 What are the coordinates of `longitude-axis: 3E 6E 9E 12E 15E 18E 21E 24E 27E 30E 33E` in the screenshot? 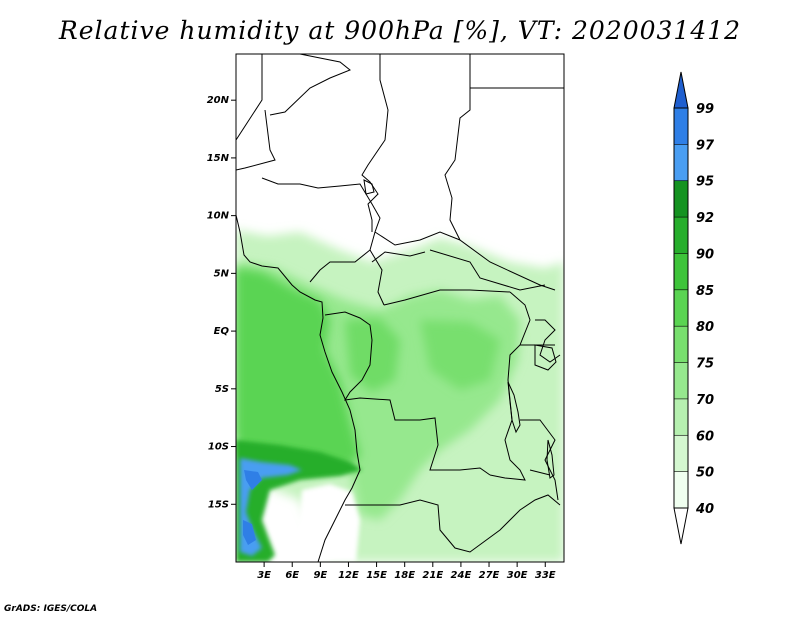 It's located at (406, 571).